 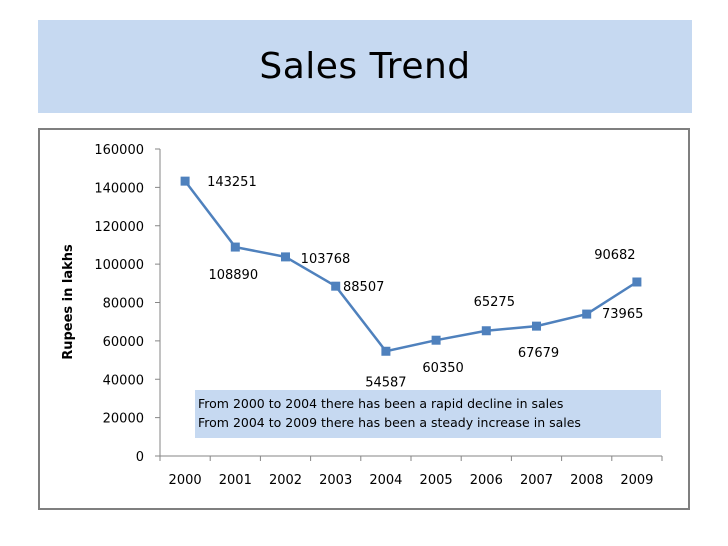 What do you see at coordinates (538, 353) in the screenshot?
I see `data-label: 67679` at bounding box center [538, 353].